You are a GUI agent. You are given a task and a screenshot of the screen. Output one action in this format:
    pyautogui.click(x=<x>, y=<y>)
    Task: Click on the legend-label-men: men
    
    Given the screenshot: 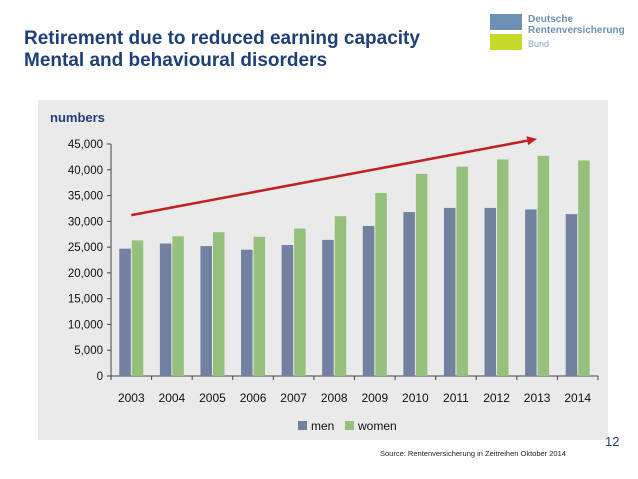 What is the action you would take?
    pyautogui.click(x=322, y=426)
    